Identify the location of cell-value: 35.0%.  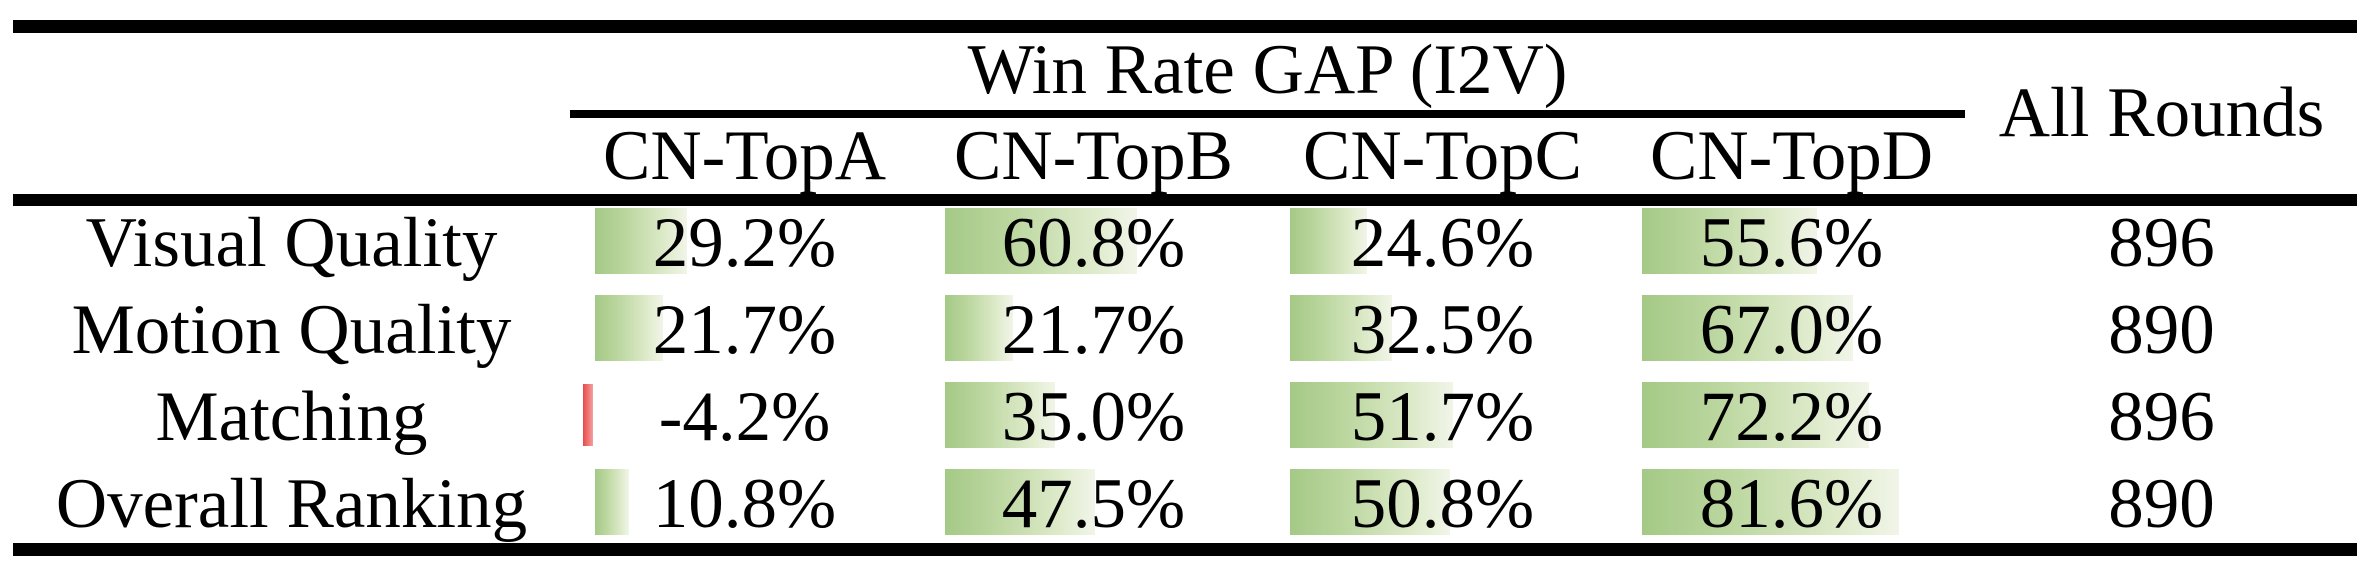
(1093, 416).